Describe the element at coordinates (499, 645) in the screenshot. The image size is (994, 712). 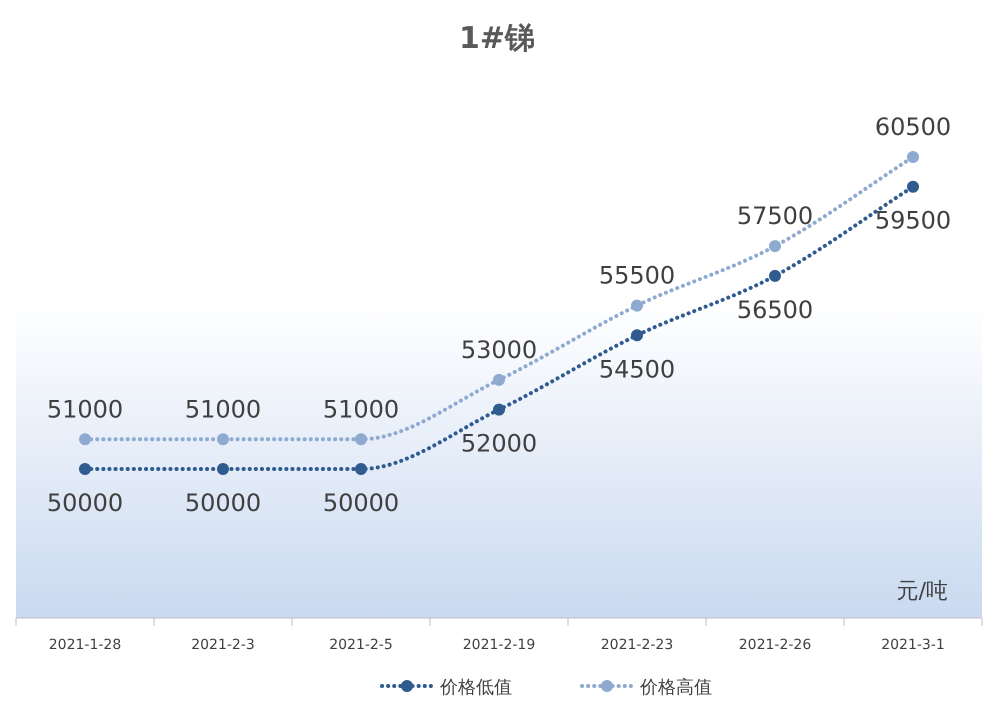
I see `x-tick-label: 2021-2-19` at that location.